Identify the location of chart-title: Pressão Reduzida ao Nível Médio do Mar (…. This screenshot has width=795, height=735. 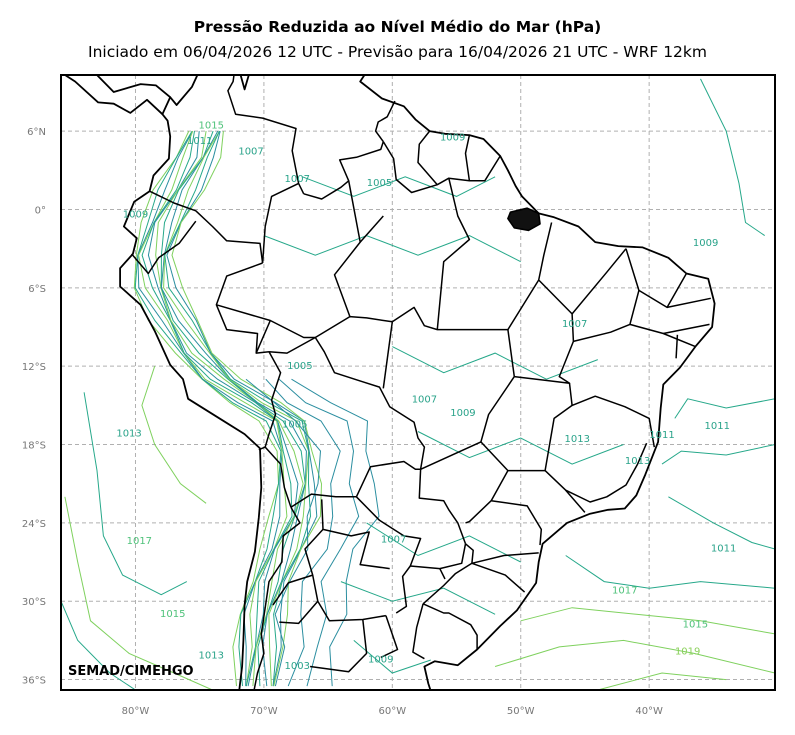
(397, 27).